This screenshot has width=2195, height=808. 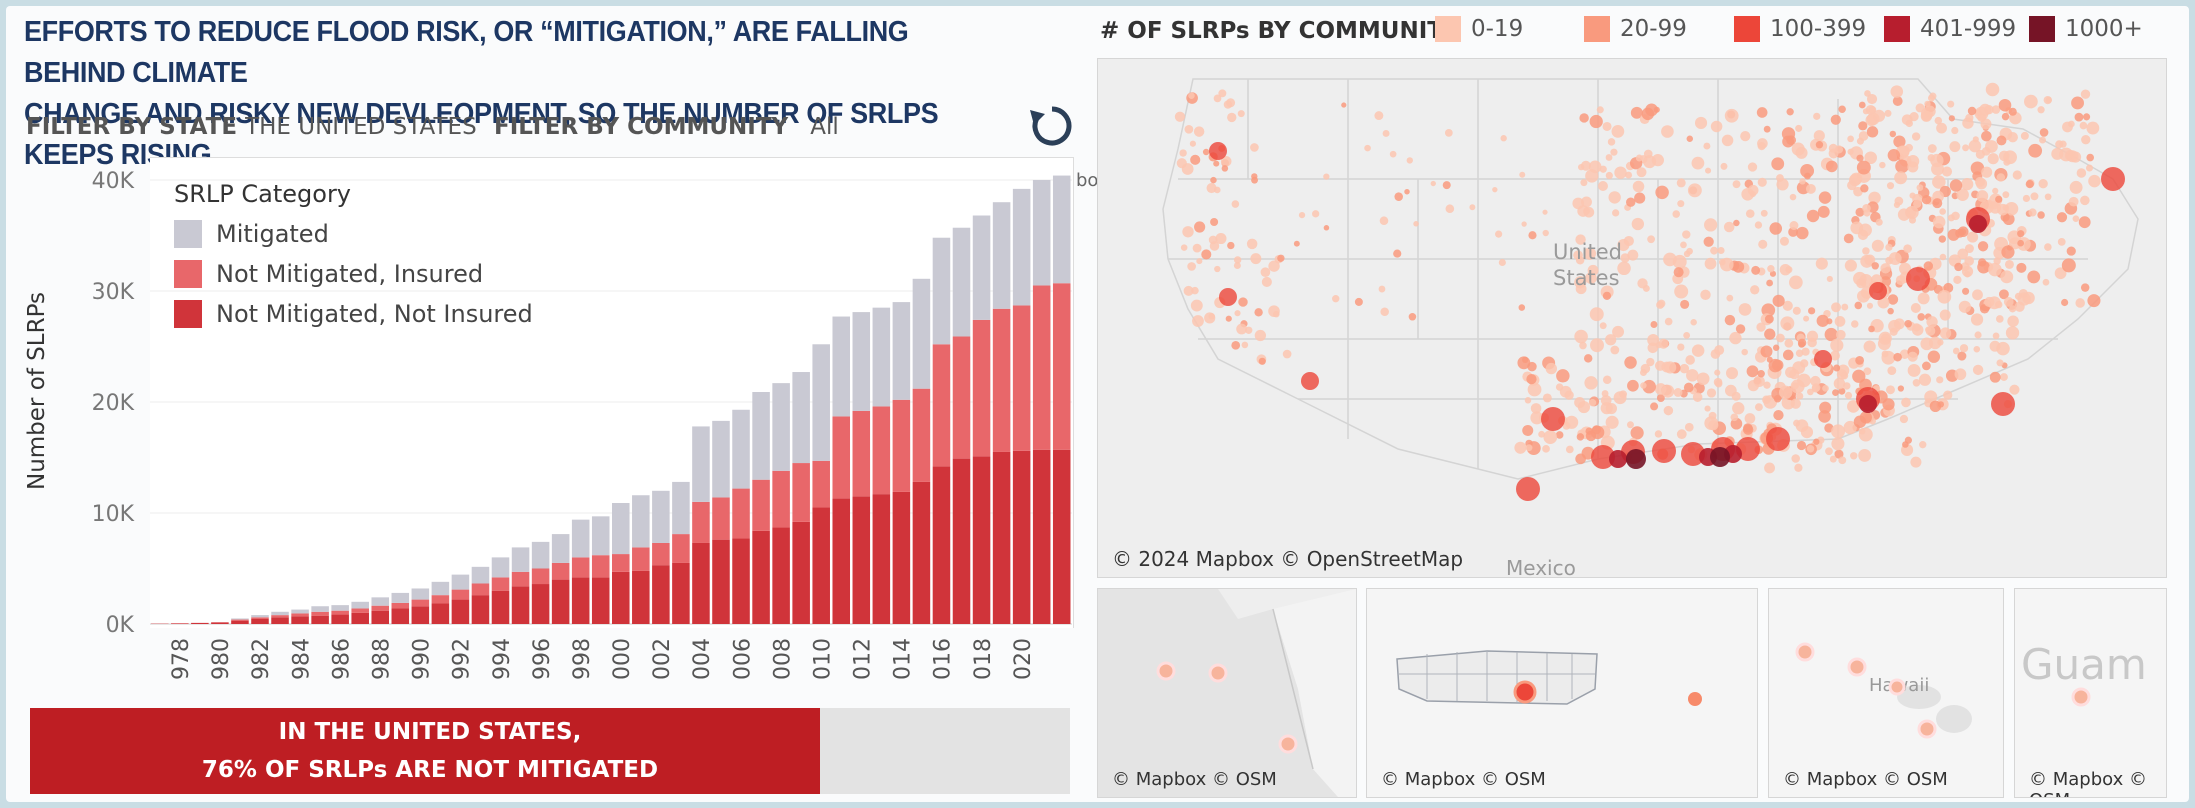 What do you see at coordinates (1562, 693) in the screenshot?
I see `puerto-rico-map: © Mapbox © OSM` at bounding box center [1562, 693].